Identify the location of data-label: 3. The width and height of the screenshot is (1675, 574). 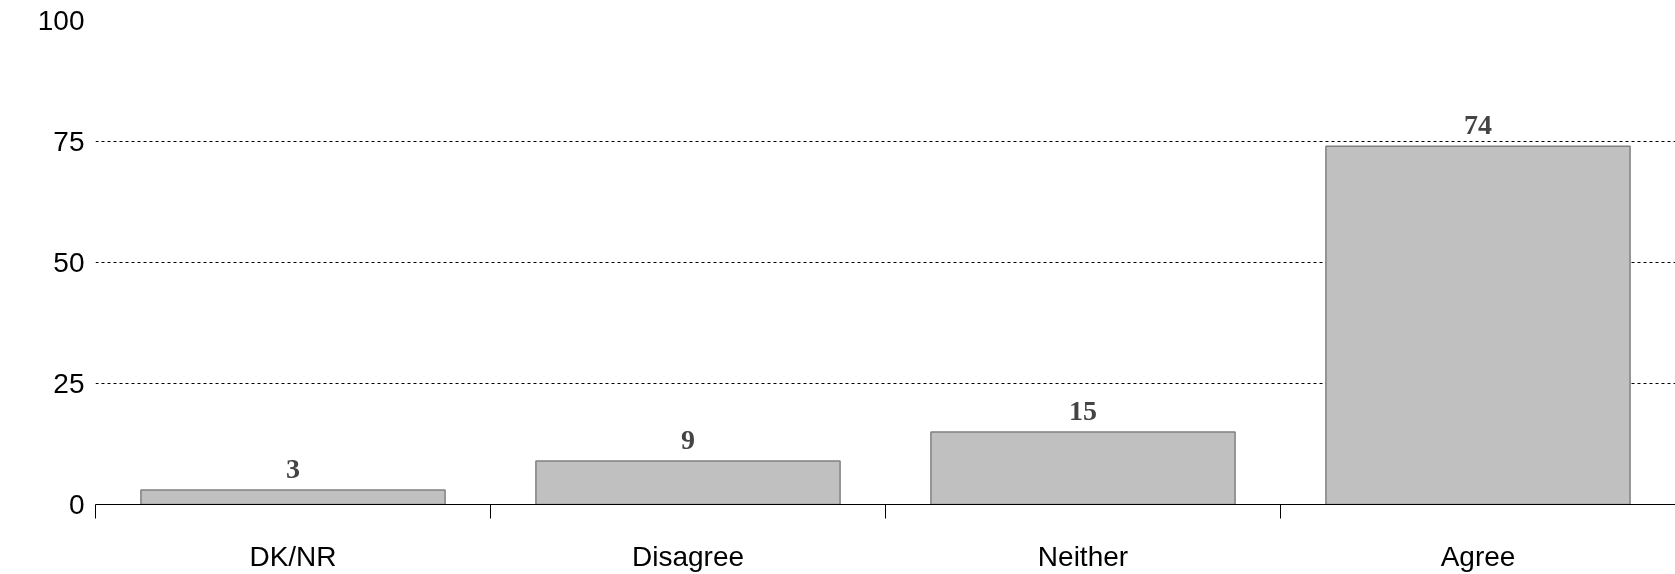
(293, 468).